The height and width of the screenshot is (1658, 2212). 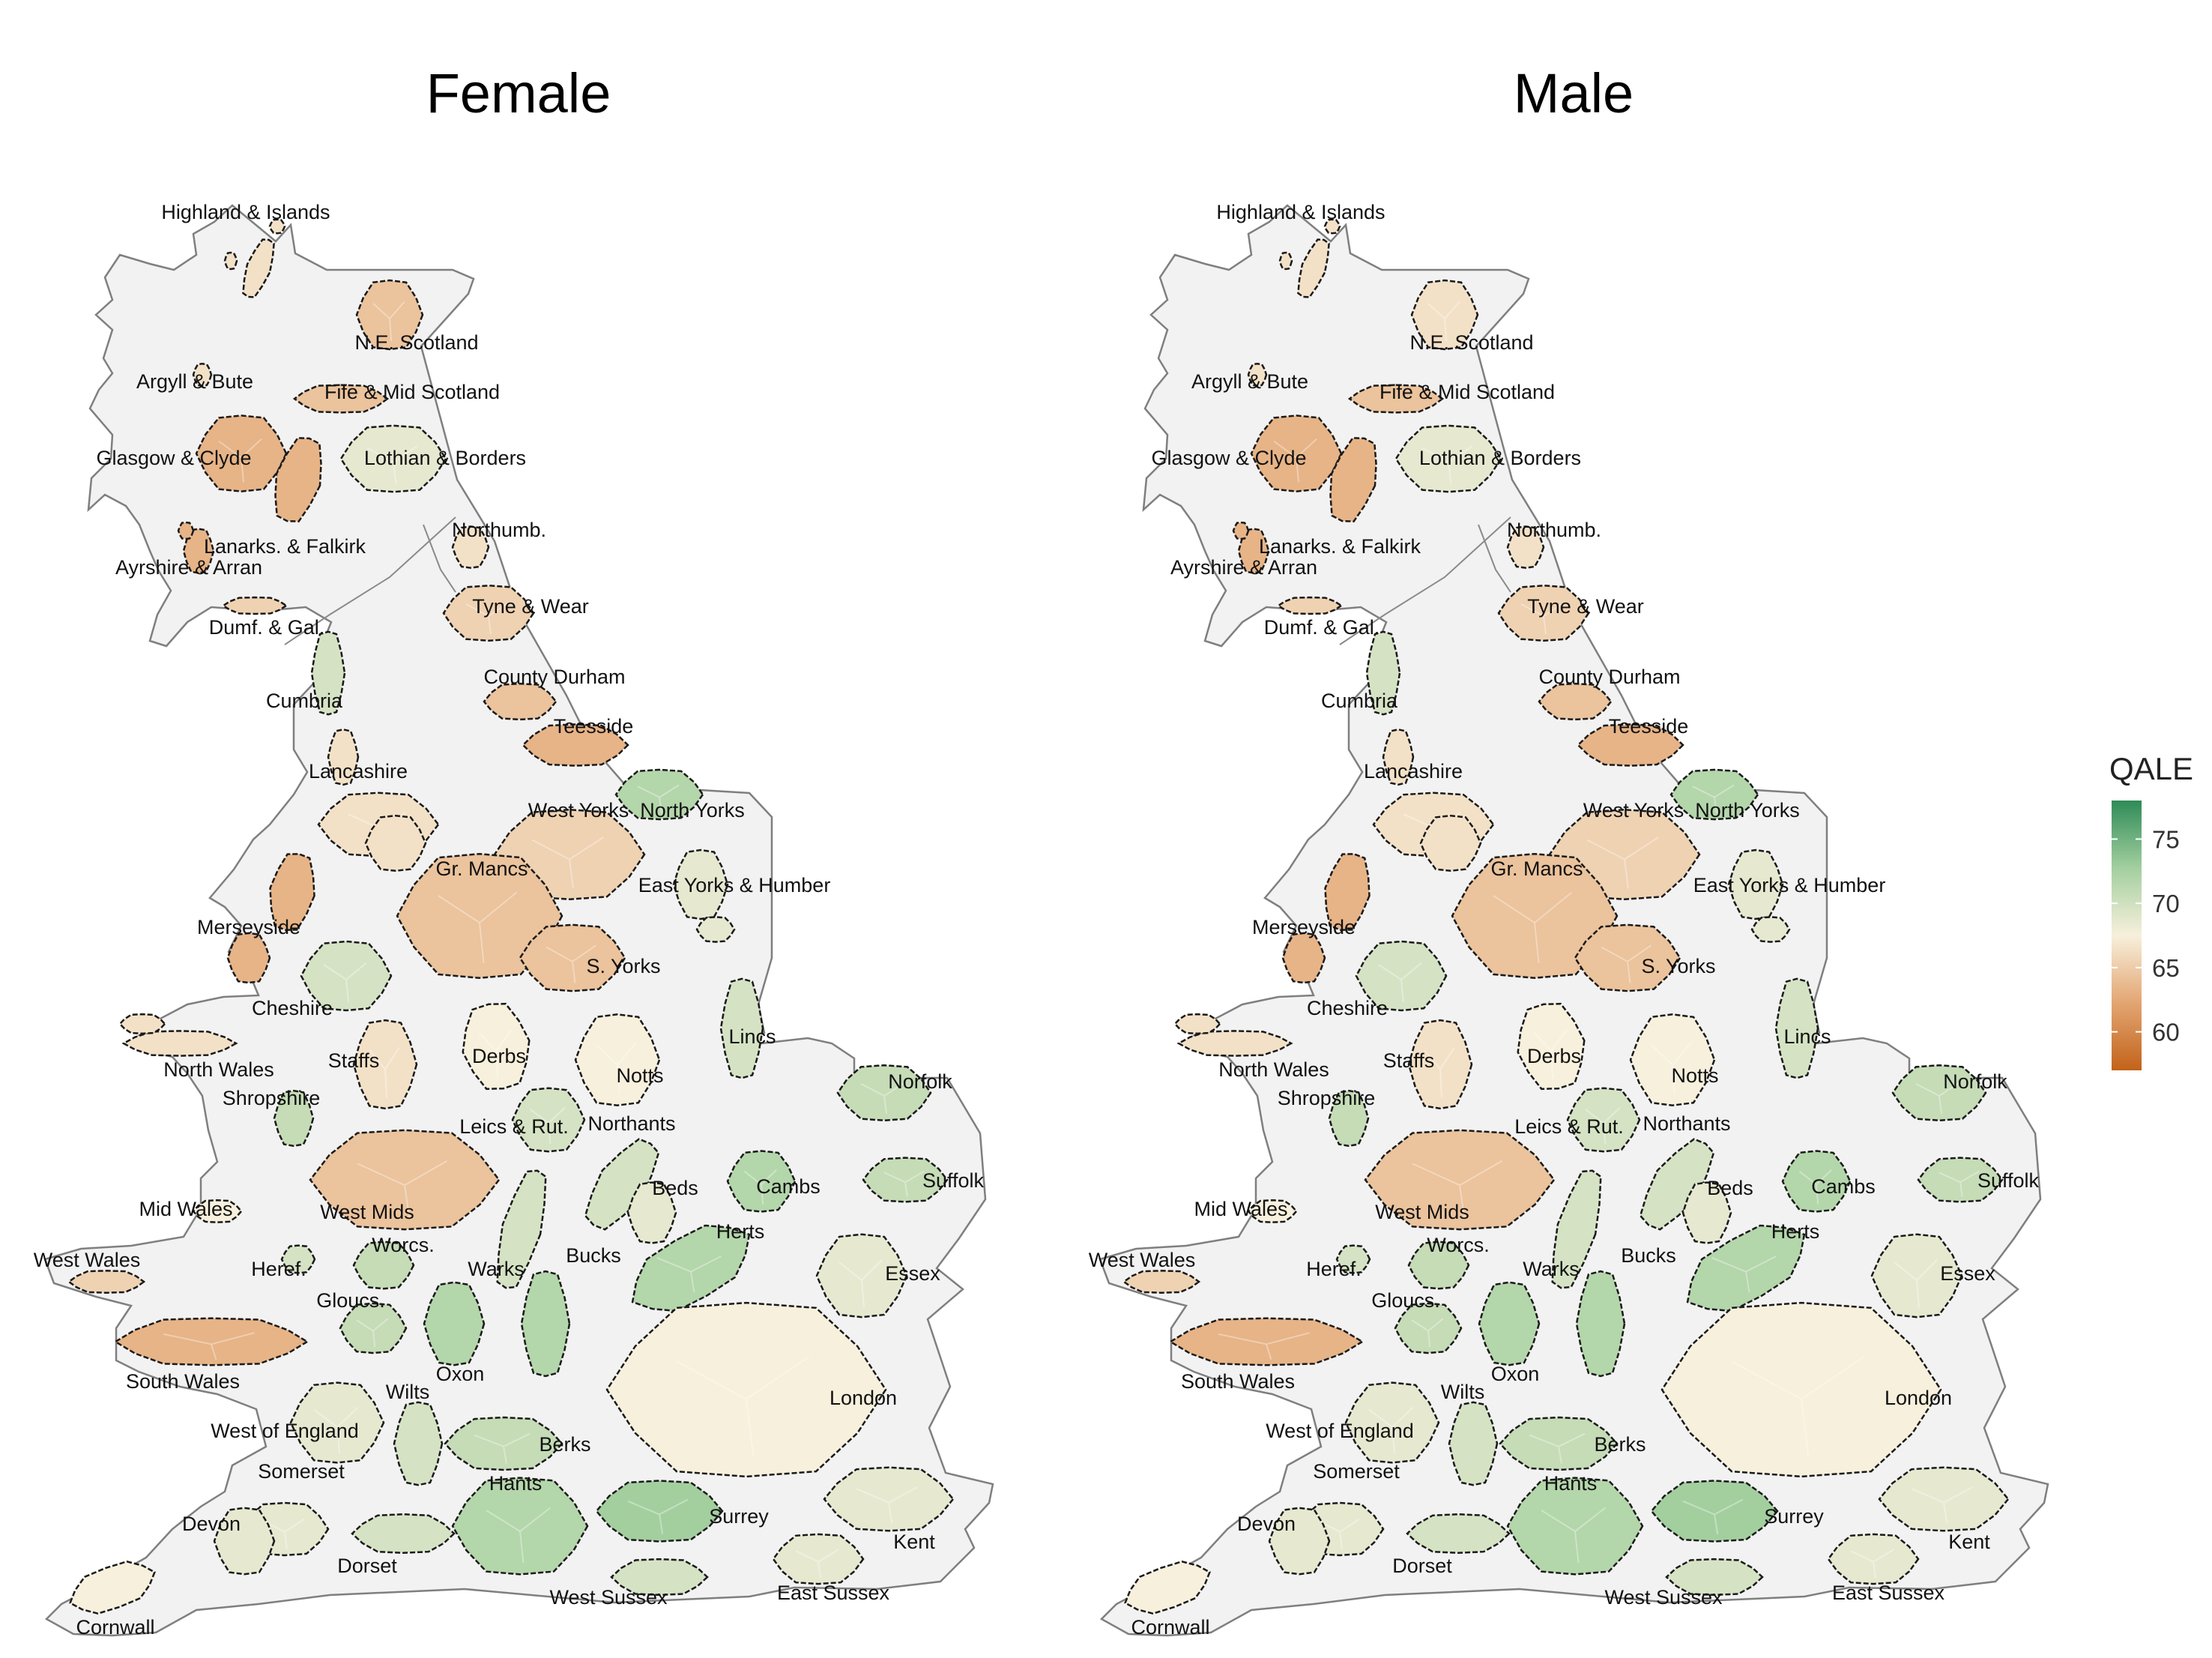 I want to click on region-label-east-yorks-humber: East Yorks & Humber, so click(x=735, y=885).